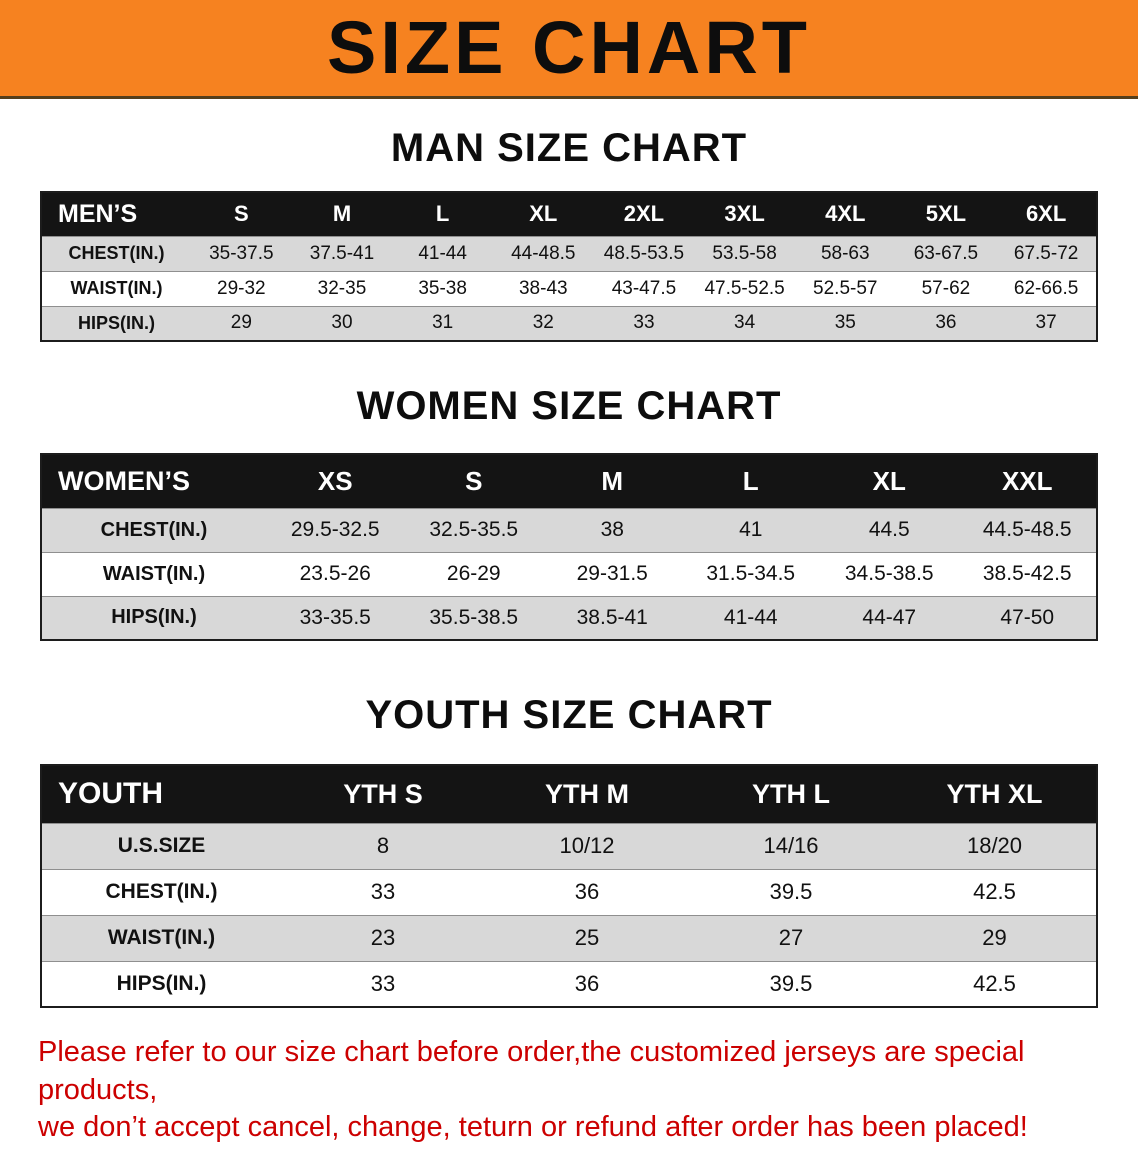 Image resolution: width=1138 pixels, height=1161 pixels. I want to click on measurement-value-cell: 47-50, so click(1027, 617).